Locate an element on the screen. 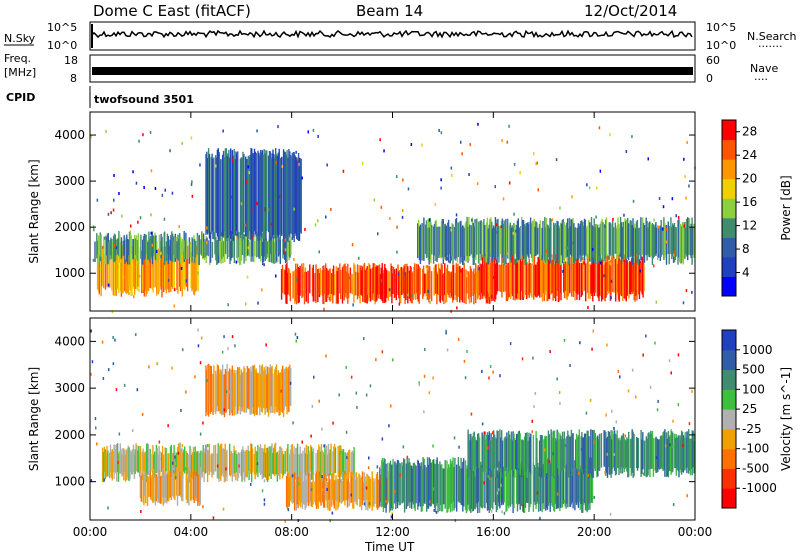  colorbar-tick-label: 4 is located at coordinates (746, 273).